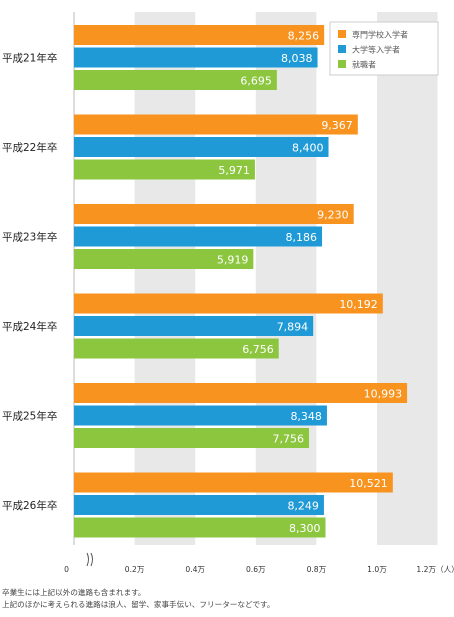 This screenshot has height=617, width=454. I want to click on footnote-1: 卒業生には上記以外の進路も含まれます。, so click(74, 592).